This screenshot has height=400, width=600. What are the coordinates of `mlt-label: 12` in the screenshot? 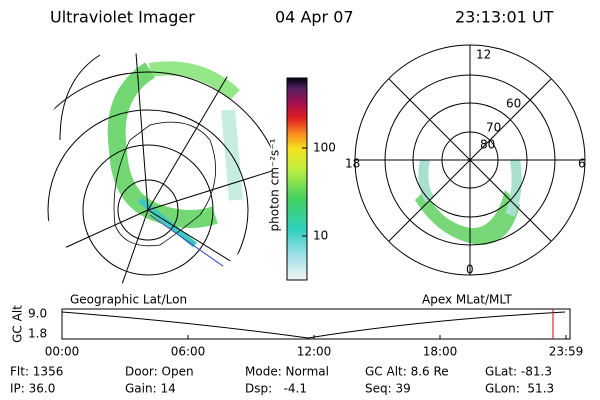 It's located at (483, 55).